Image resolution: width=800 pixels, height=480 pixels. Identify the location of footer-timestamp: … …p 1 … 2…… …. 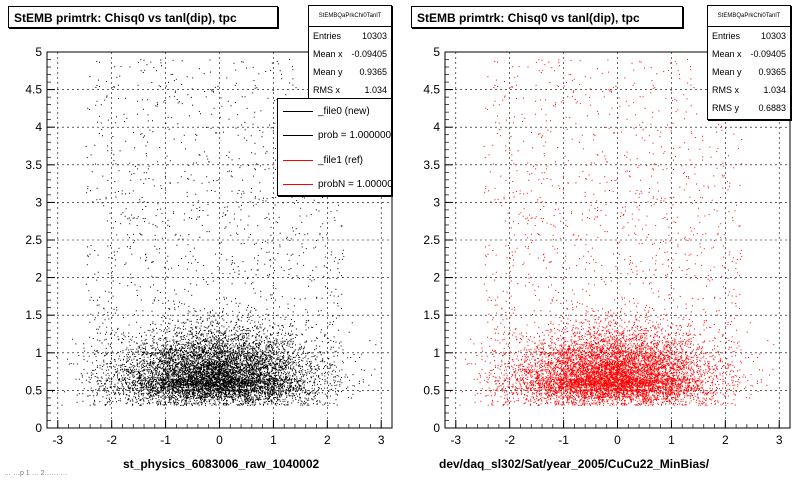
(36, 473).